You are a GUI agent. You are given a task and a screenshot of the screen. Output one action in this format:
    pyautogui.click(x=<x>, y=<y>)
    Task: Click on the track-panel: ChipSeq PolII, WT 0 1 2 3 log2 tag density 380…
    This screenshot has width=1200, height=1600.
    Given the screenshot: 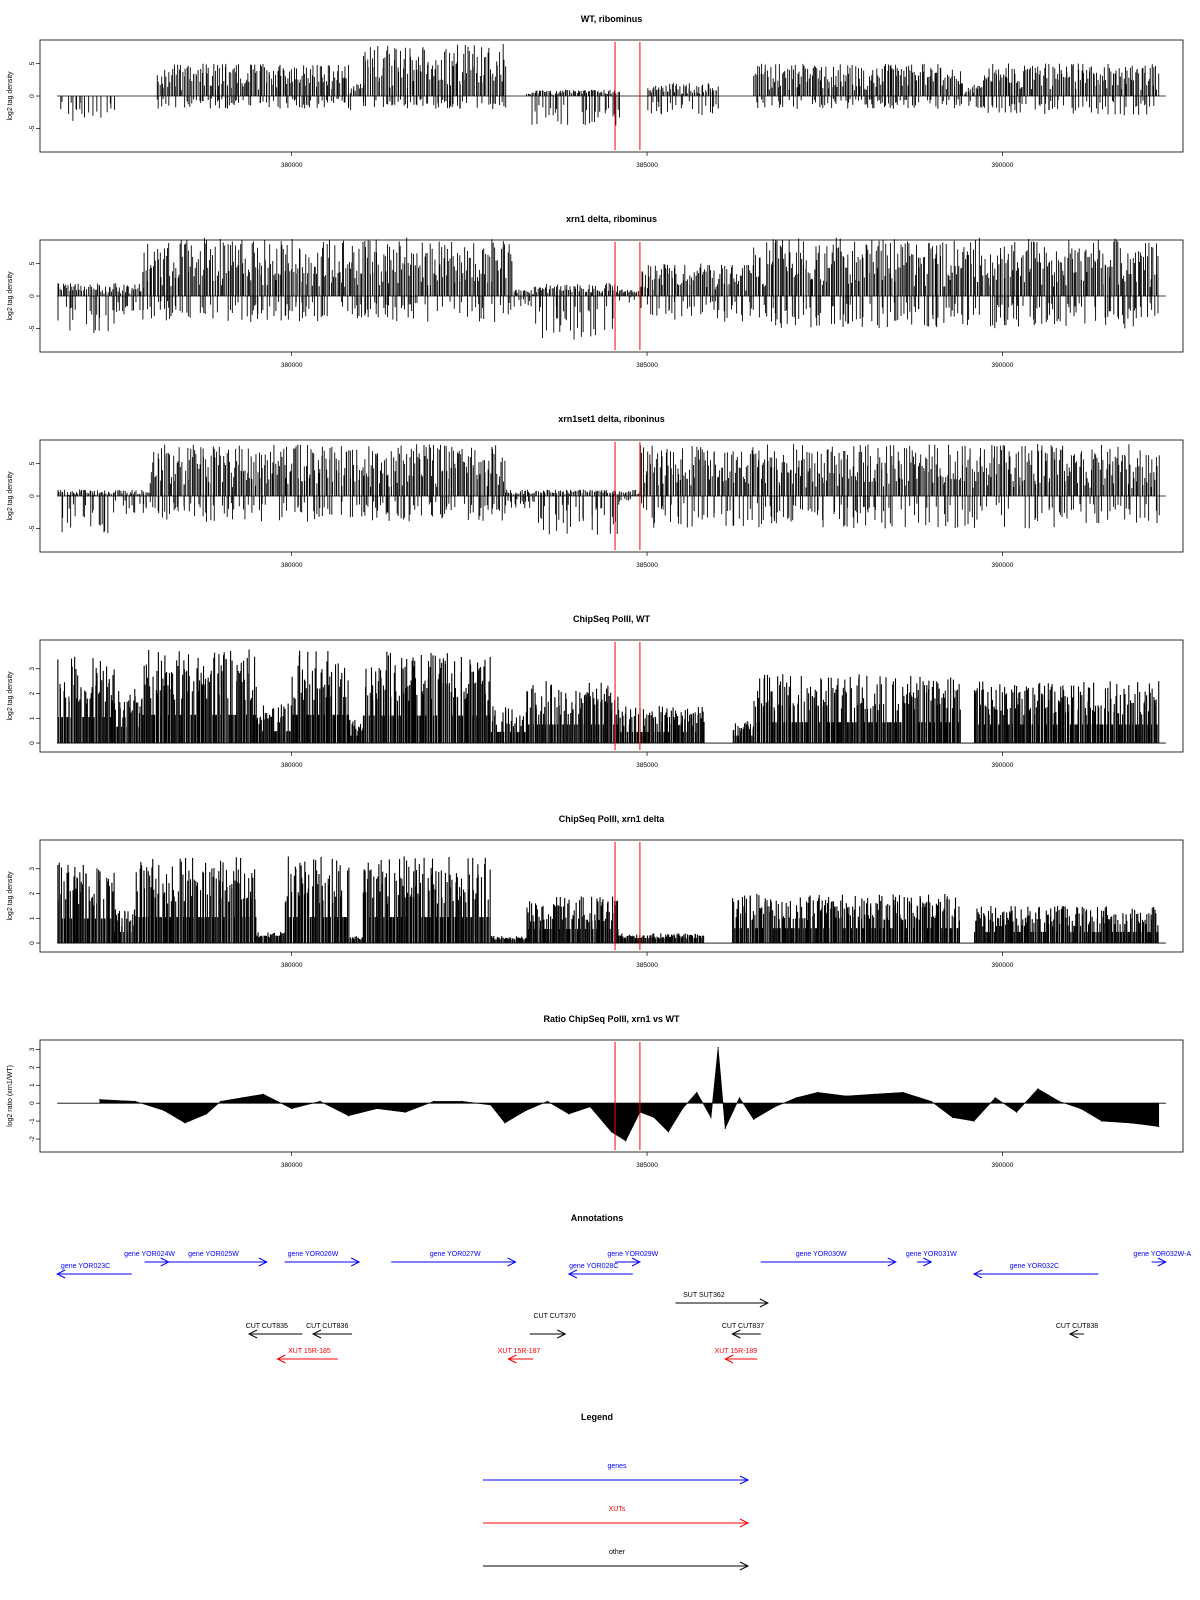 What is the action you would take?
    pyautogui.click(x=595, y=691)
    